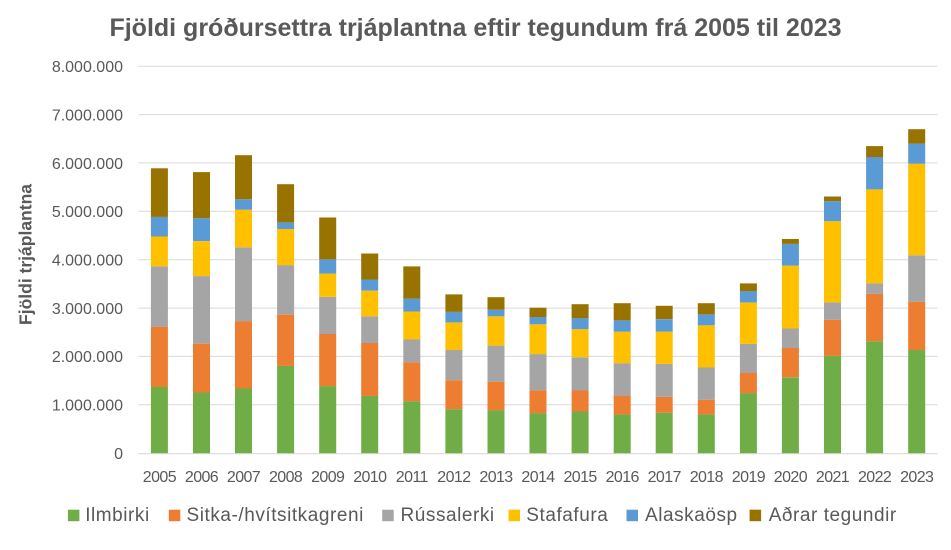  I want to click on svg-text: 2017, so click(665, 477).